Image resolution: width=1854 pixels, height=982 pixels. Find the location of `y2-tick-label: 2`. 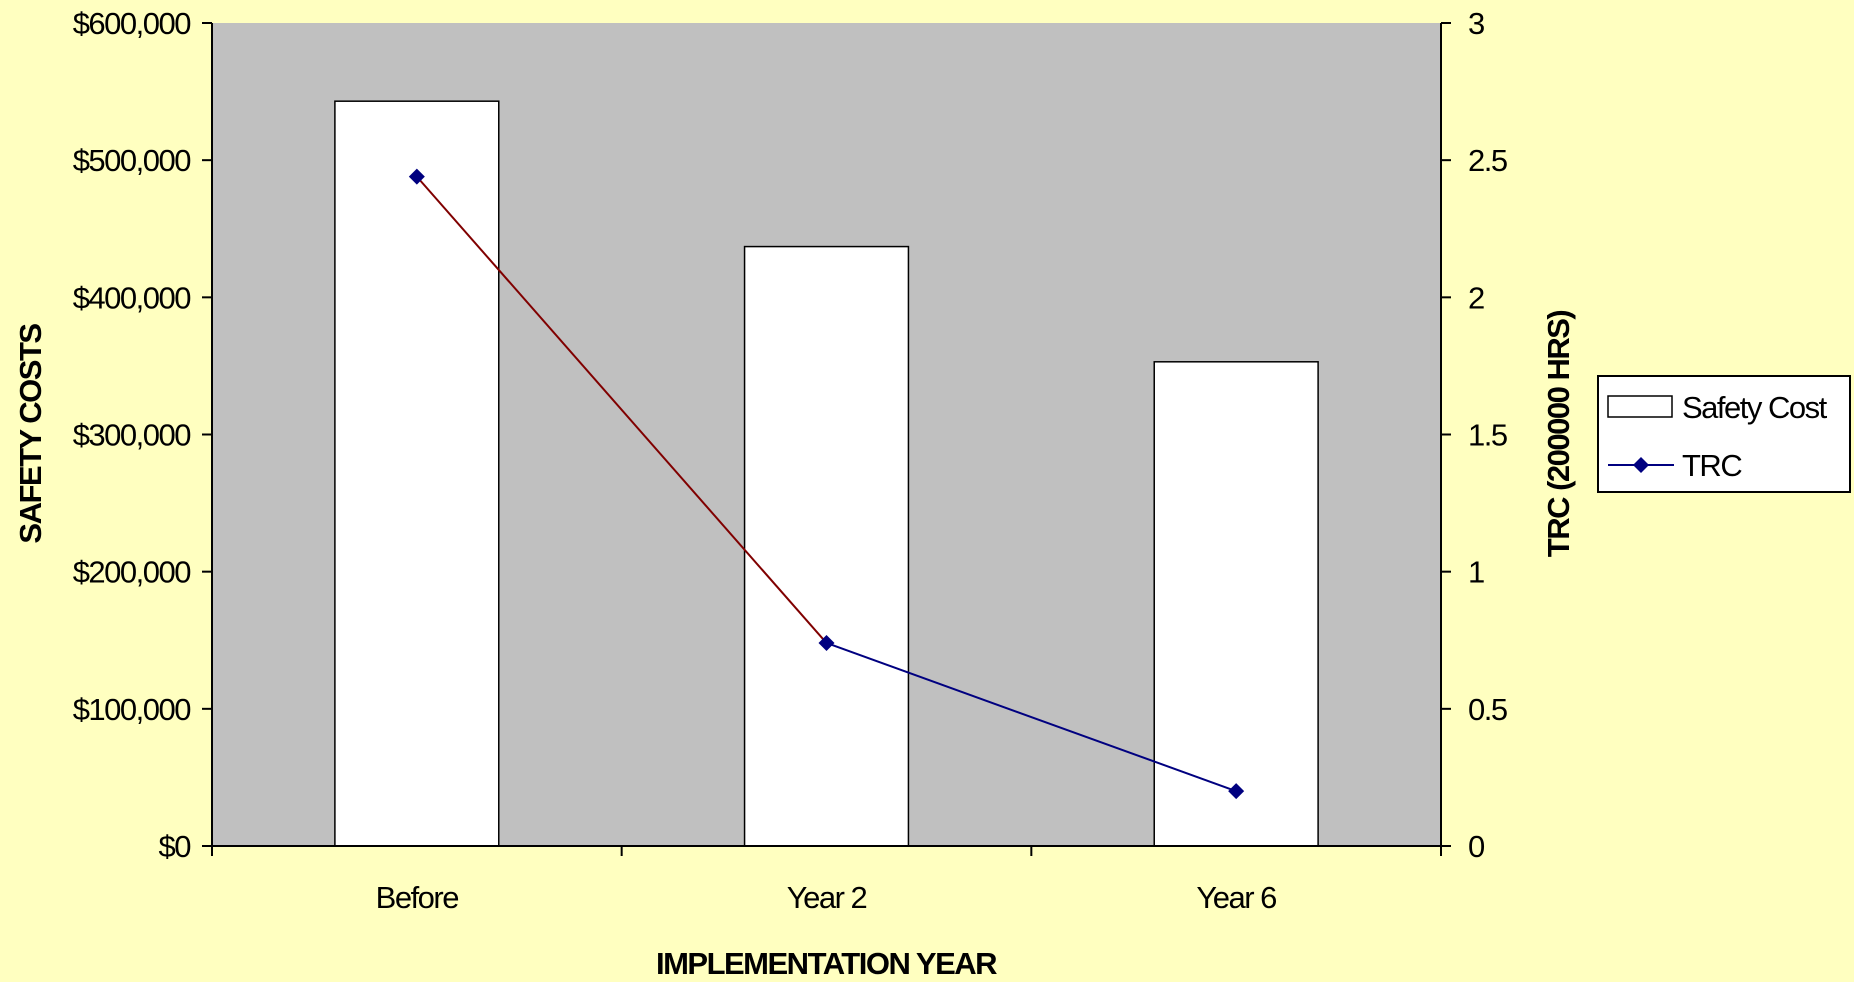

y2-tick-label: 2 is located at coordinates (1476, 297).